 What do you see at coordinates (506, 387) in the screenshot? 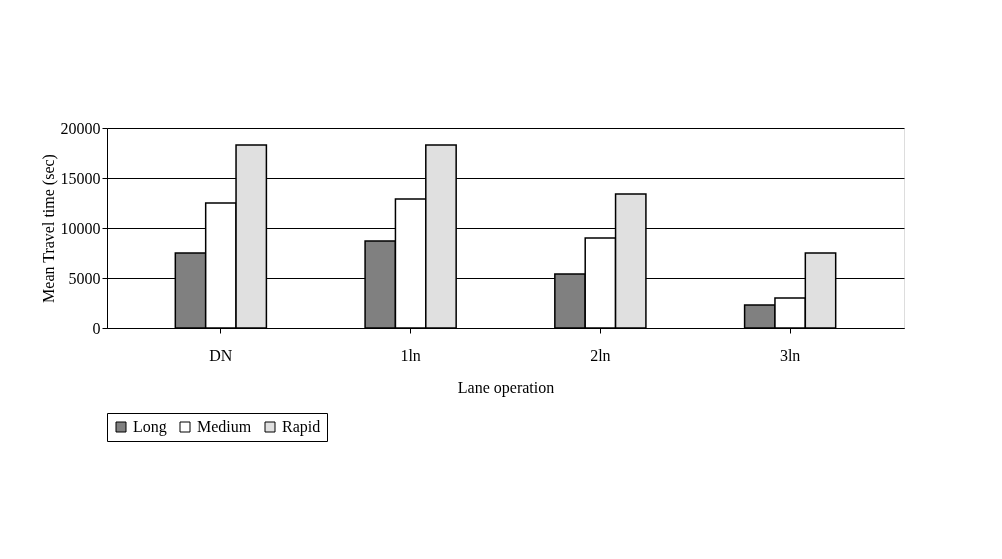
I see `x-axis-title: Lane operation` at bounding box center [506, 387].